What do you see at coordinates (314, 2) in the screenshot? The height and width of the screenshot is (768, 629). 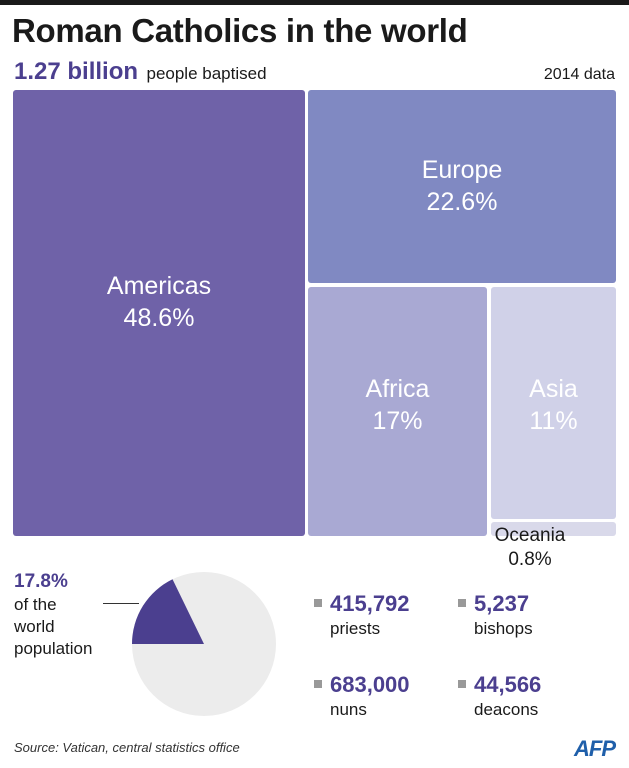 I see `top-rule` at bounding box center [314, 2].